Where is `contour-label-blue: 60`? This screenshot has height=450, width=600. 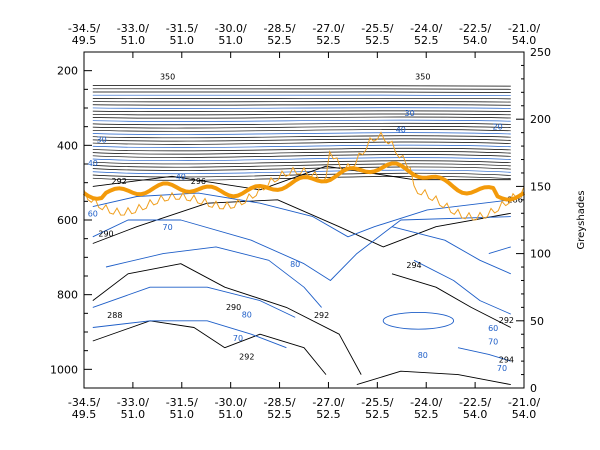
contour-label-blue: 60 is located at coordinates (493, 328).